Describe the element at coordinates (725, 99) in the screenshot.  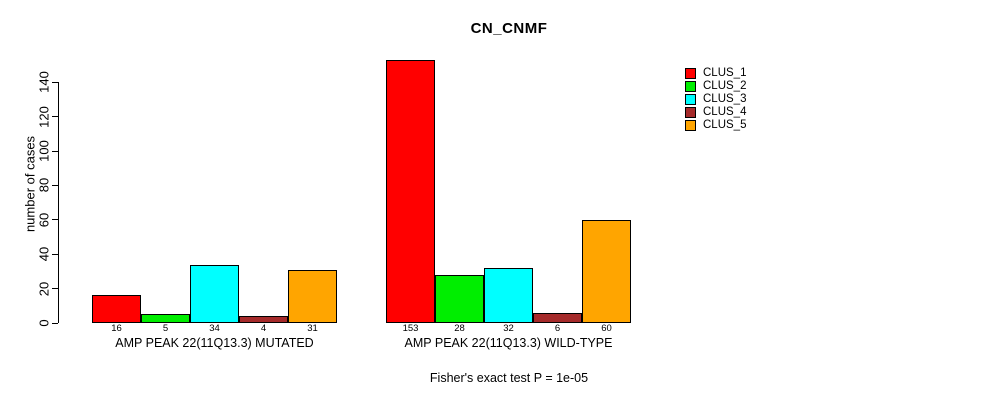
I see `legend-label-clus_3: CLUS_3` at that location.